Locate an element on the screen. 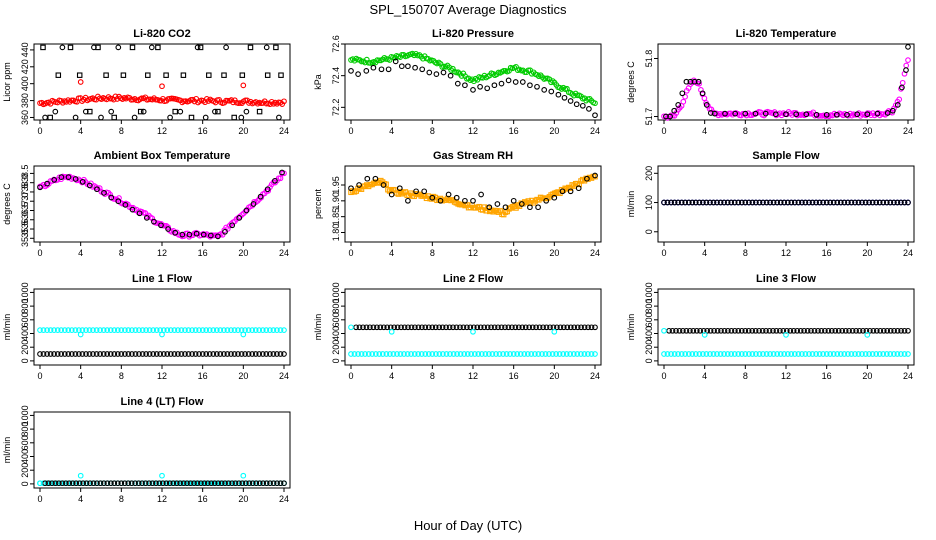 The width and height of the screenshot is (936, 540). y-axis-label: ml/min is located at coordinates (631, 327).